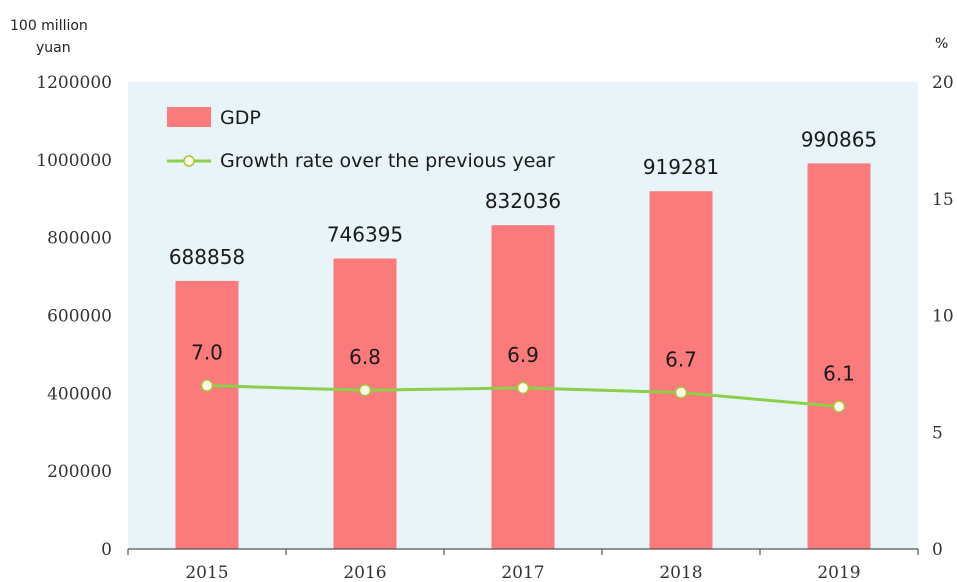 This screenshot has height=582, width=957. Describe the element at coordinates (365, 235) in the screenshot. I see `gdp-bar-label-2016: 746395` at that location.